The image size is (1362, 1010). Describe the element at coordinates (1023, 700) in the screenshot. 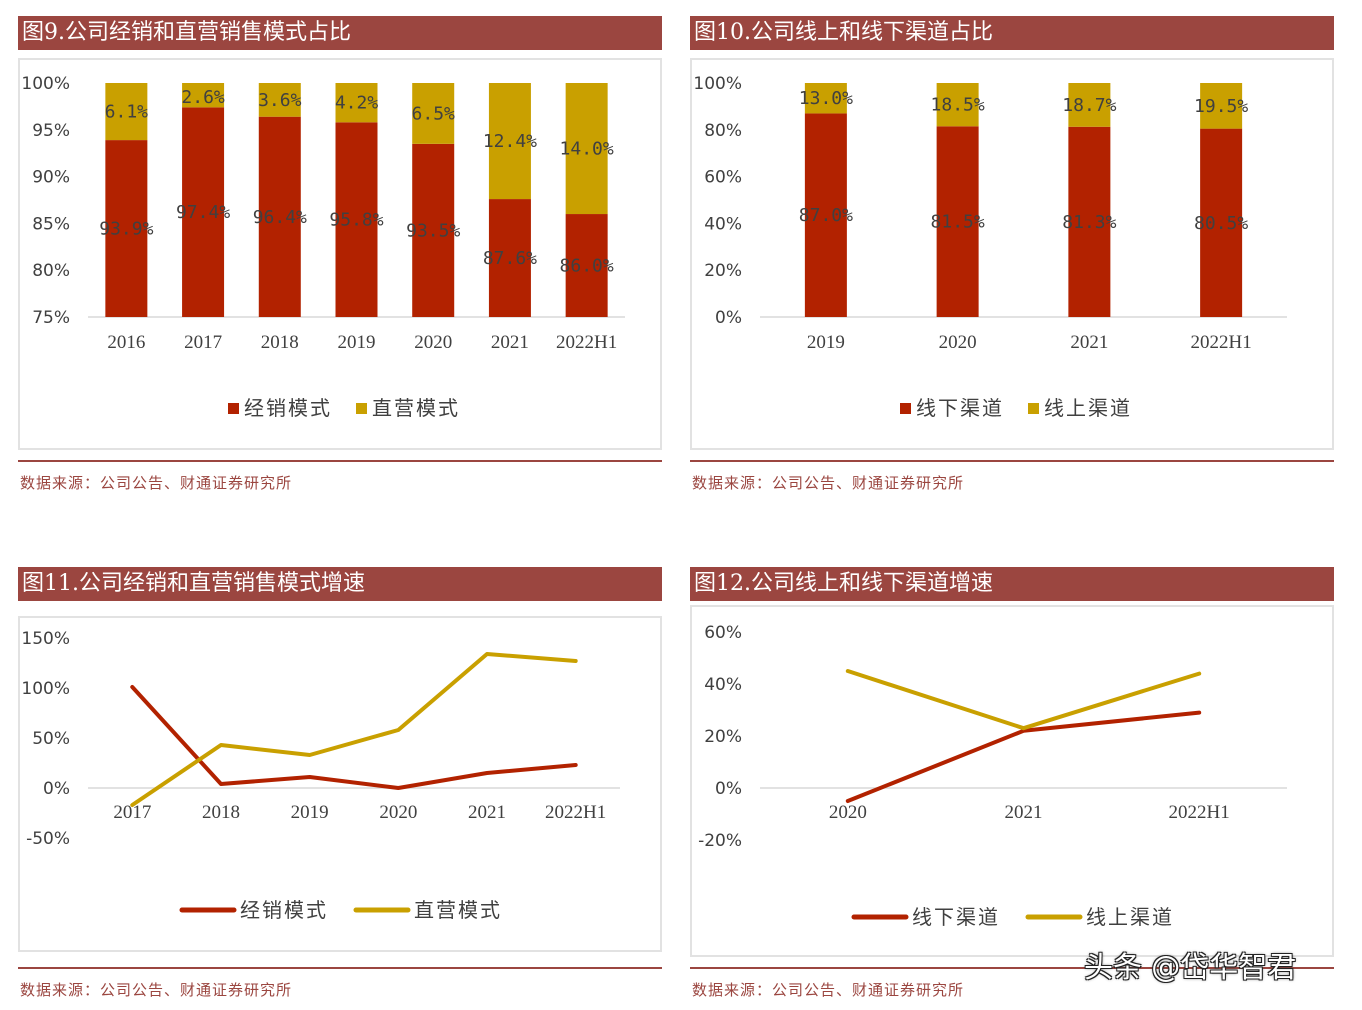

I see `series-line-线上渠道` at that location.